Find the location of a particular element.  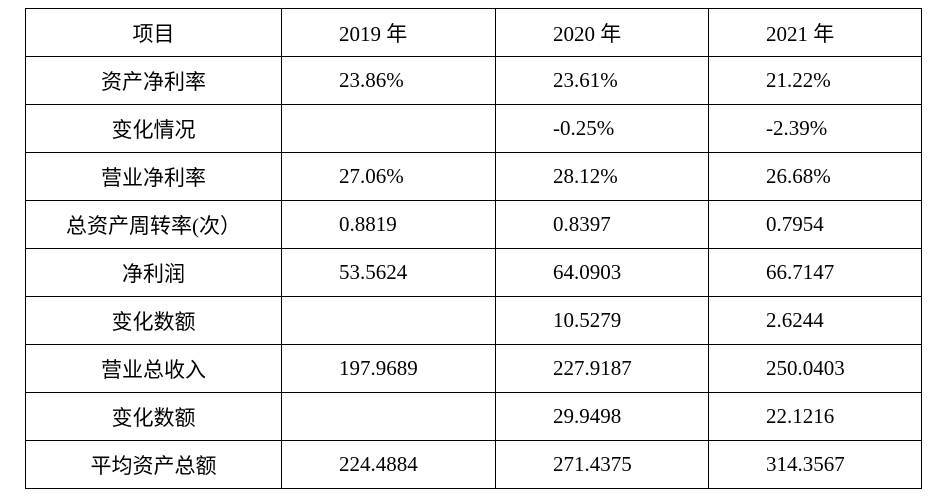

header-row: 项目 2019 年 2020 年 2021 年 is located at coordinates (473, 32).